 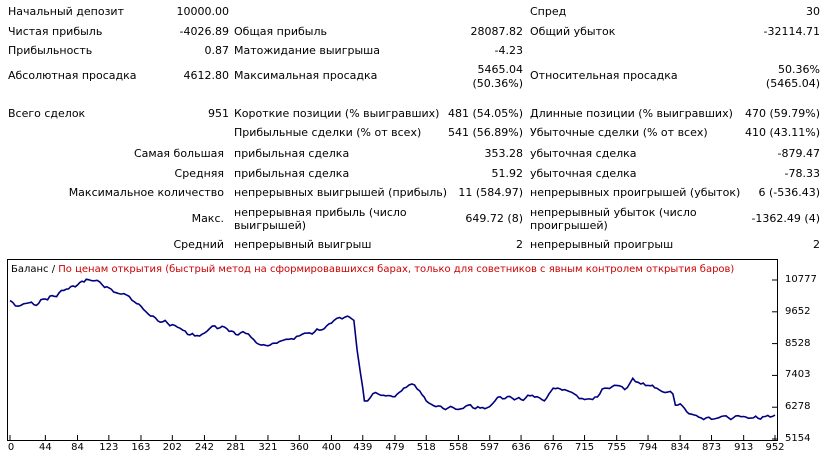 I want to click on x-tick-label: 84, so click(x=77, y=447).